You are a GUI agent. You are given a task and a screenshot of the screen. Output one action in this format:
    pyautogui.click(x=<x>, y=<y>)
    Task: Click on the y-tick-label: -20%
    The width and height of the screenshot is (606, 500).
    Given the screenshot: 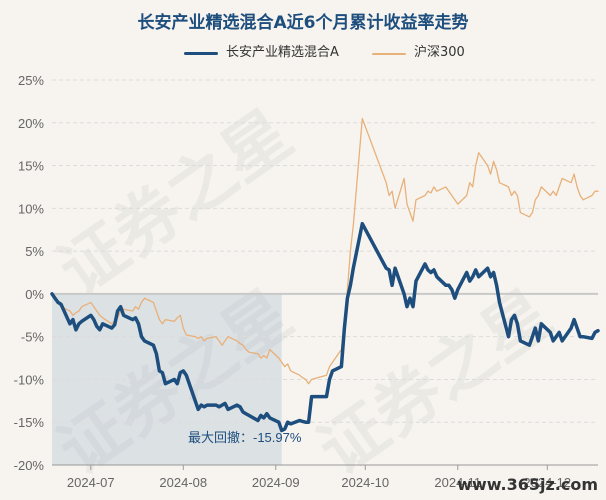 What is the action you would take?
    pyautogui.click(x=29, y=465)
    